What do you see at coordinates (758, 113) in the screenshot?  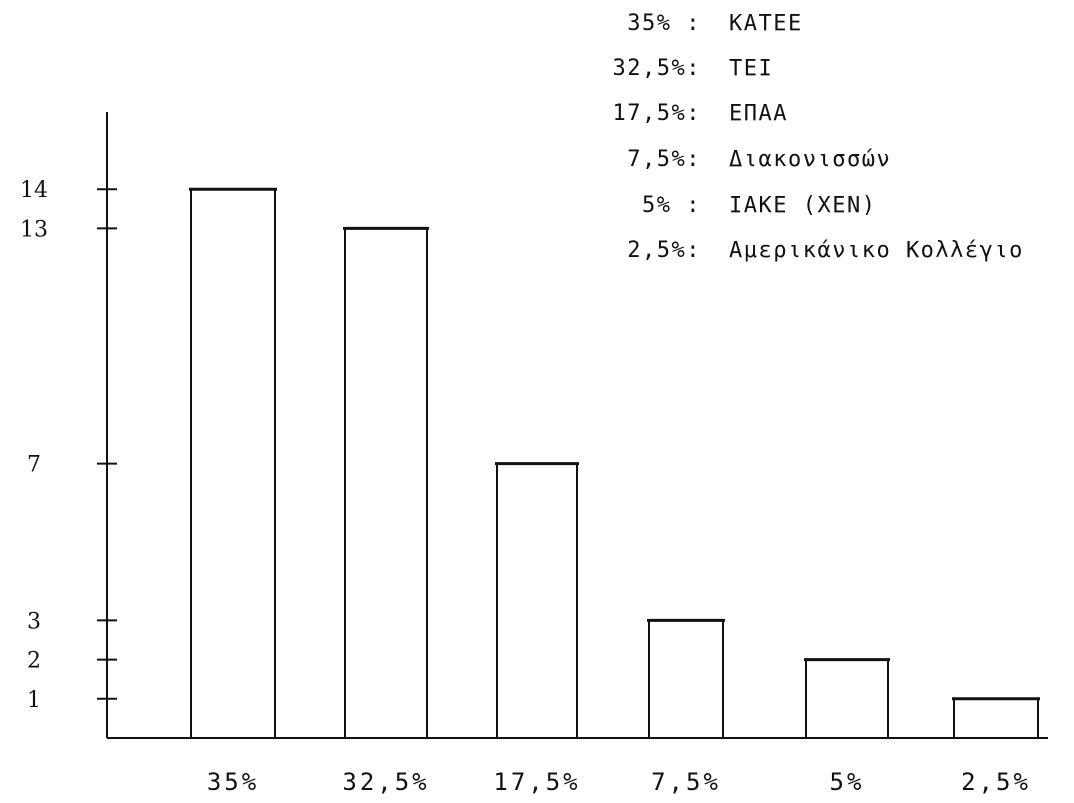 I see `legend-label: ΕΠΑΑ` at bounding box center [758, 113].